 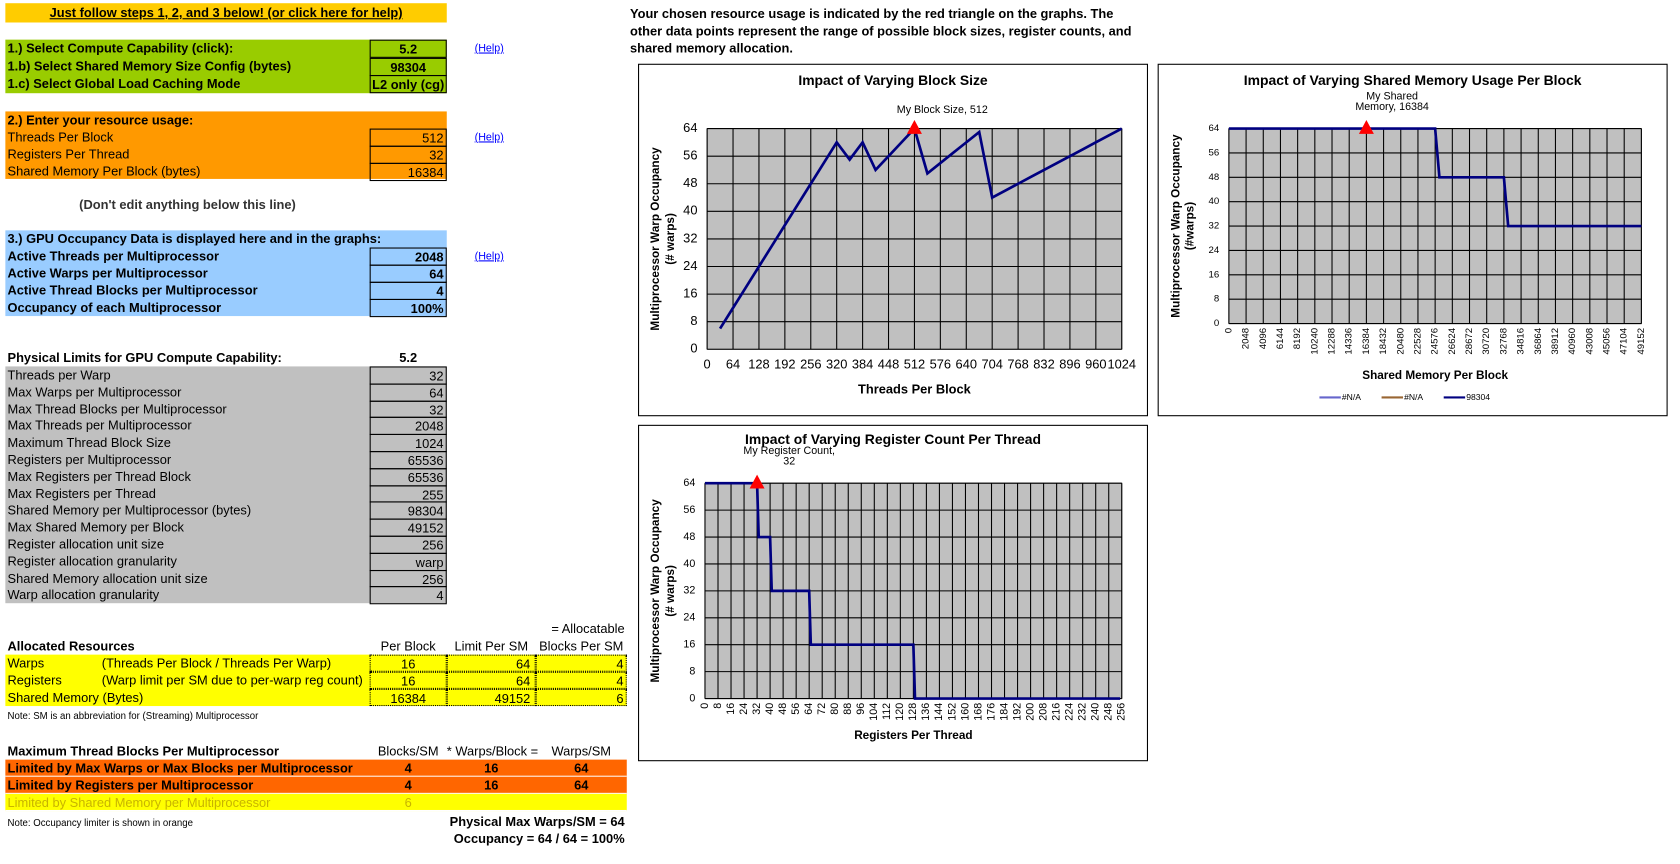 I want to click on summary: Occupancy = 64 / 64 = 100%, so click(x=539, y=839).